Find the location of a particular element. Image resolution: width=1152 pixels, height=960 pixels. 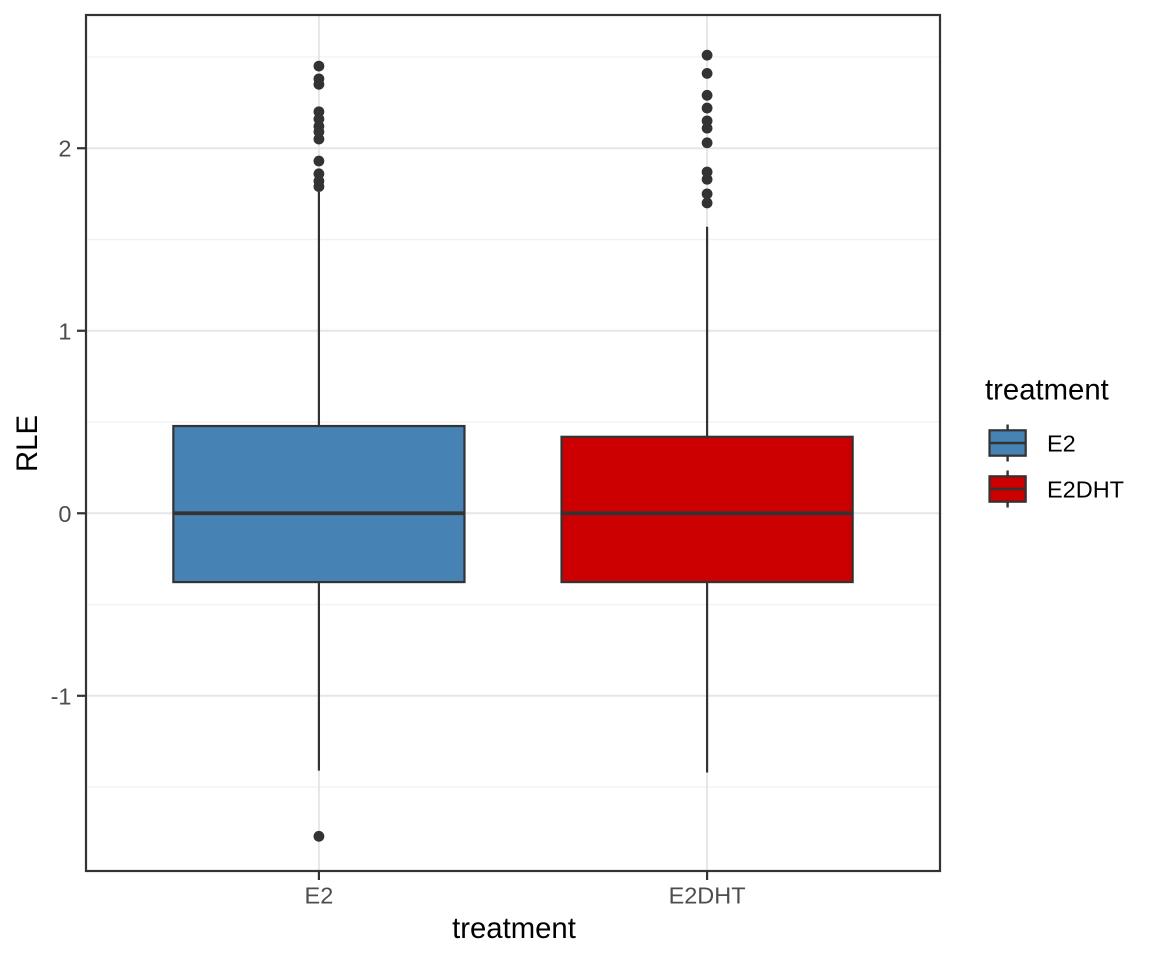

legend-item-label: E2 is located at coordinates (1061, 444).